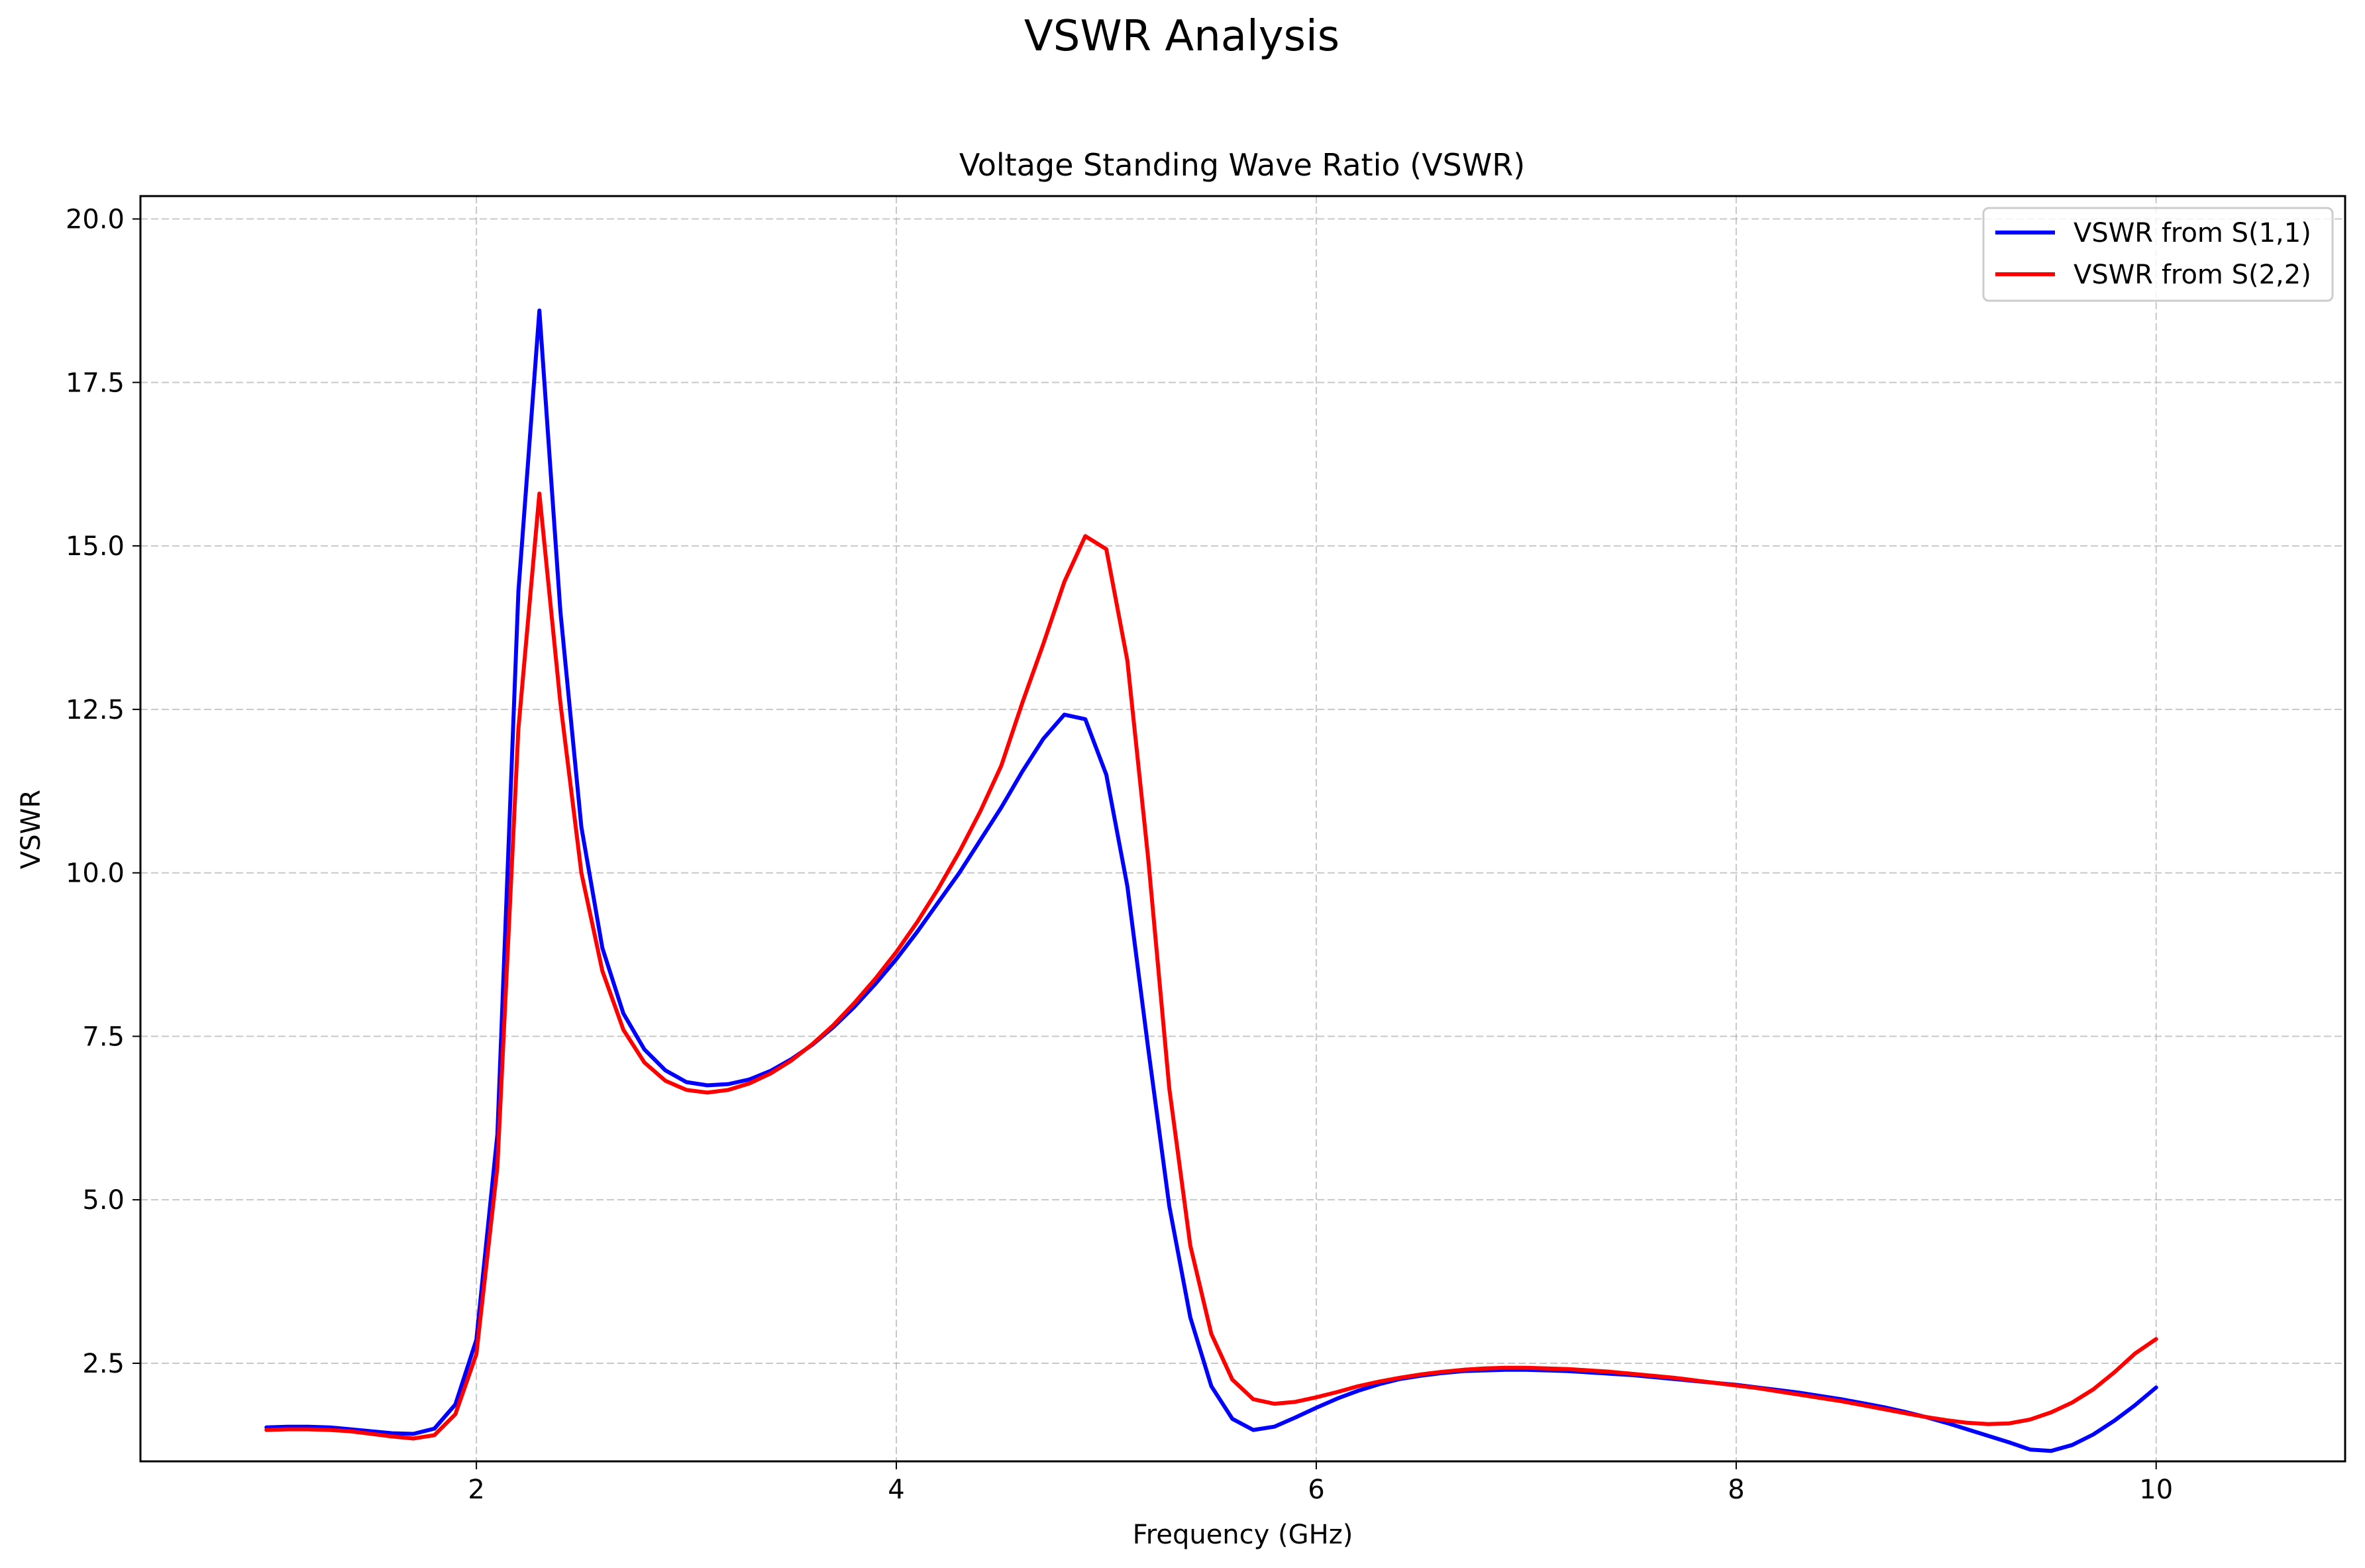 The image size is (2365, 1568). Describe the element at coordinates (1182, 36) in the screenshot. I see `figure-suptitle: VSWR Analysis` at that location.